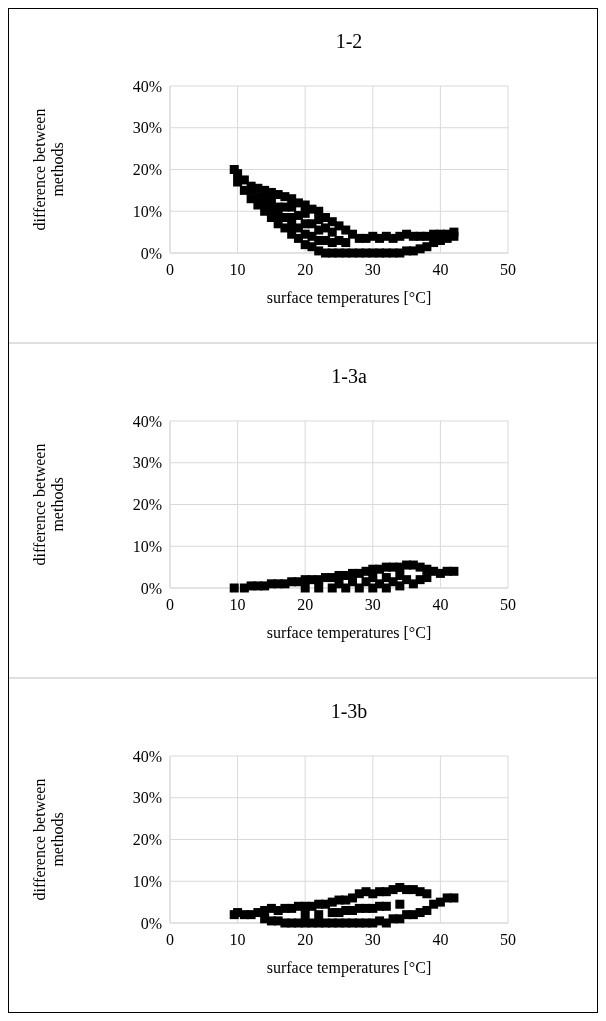  Describe the element at coordinates (349, 41) in the screenshot. I see `chart-title: 1-2` at that location.